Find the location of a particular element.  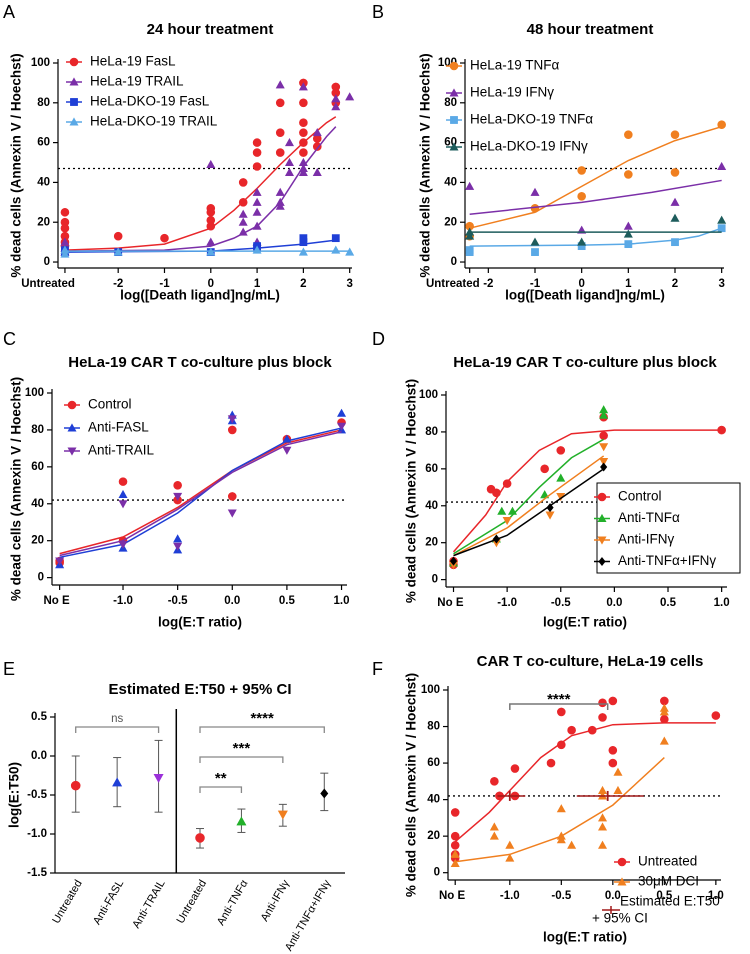

y-tick-label: 0 is located at coordinates (41, 578).